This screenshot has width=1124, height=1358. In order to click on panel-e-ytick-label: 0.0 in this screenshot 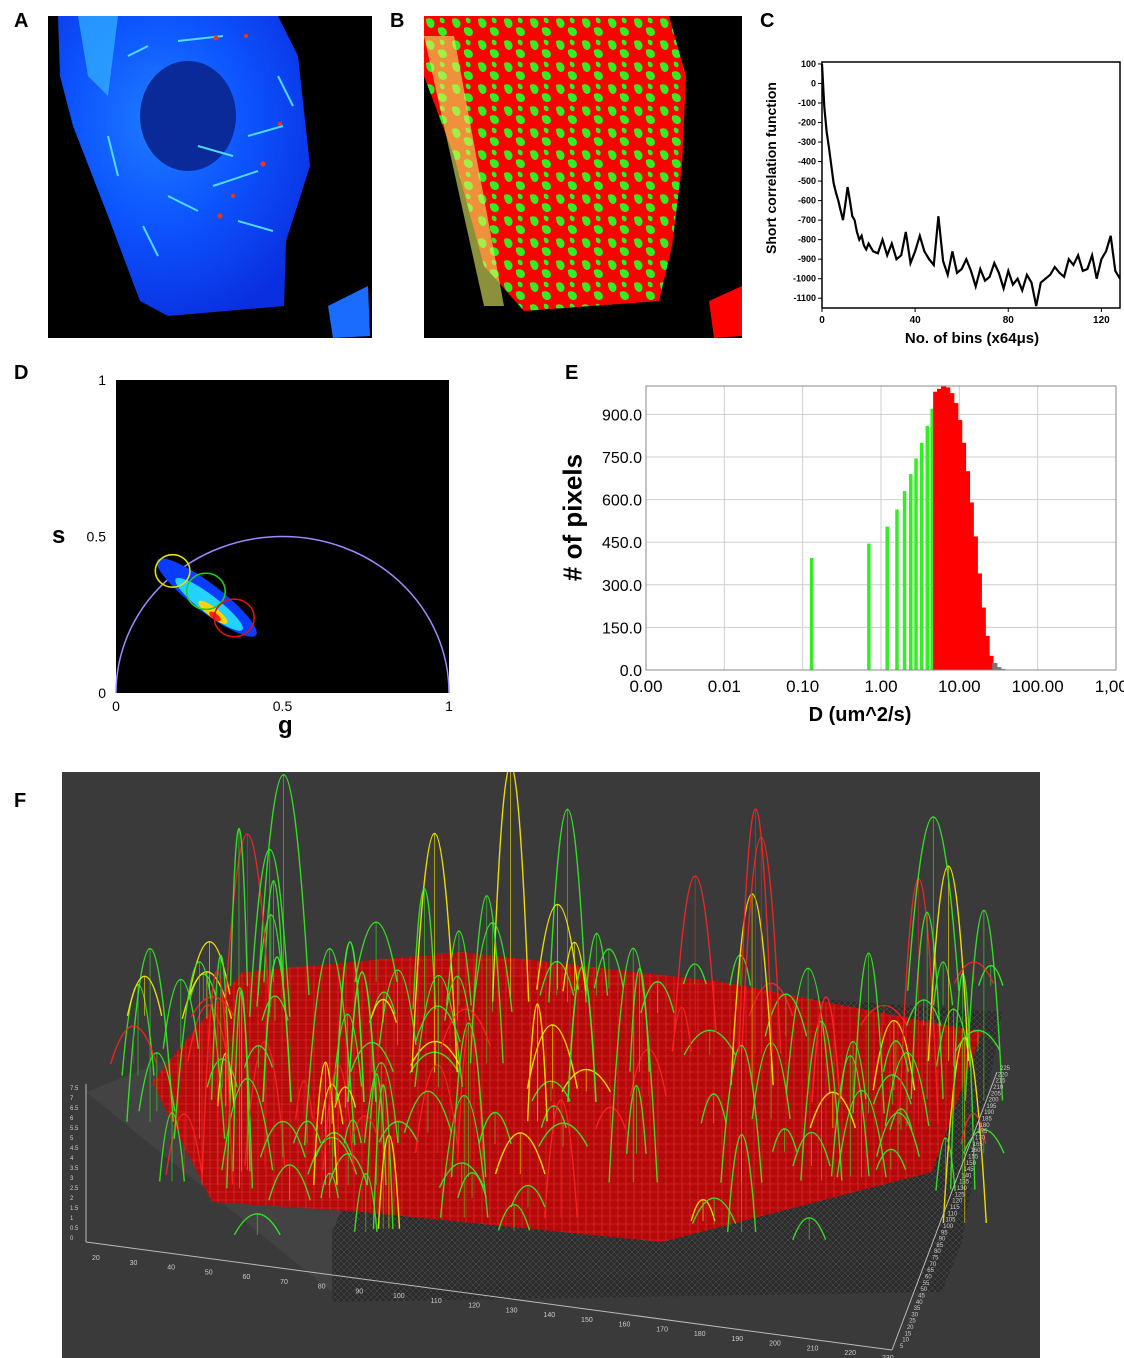, I will do `click(631, 671)`.